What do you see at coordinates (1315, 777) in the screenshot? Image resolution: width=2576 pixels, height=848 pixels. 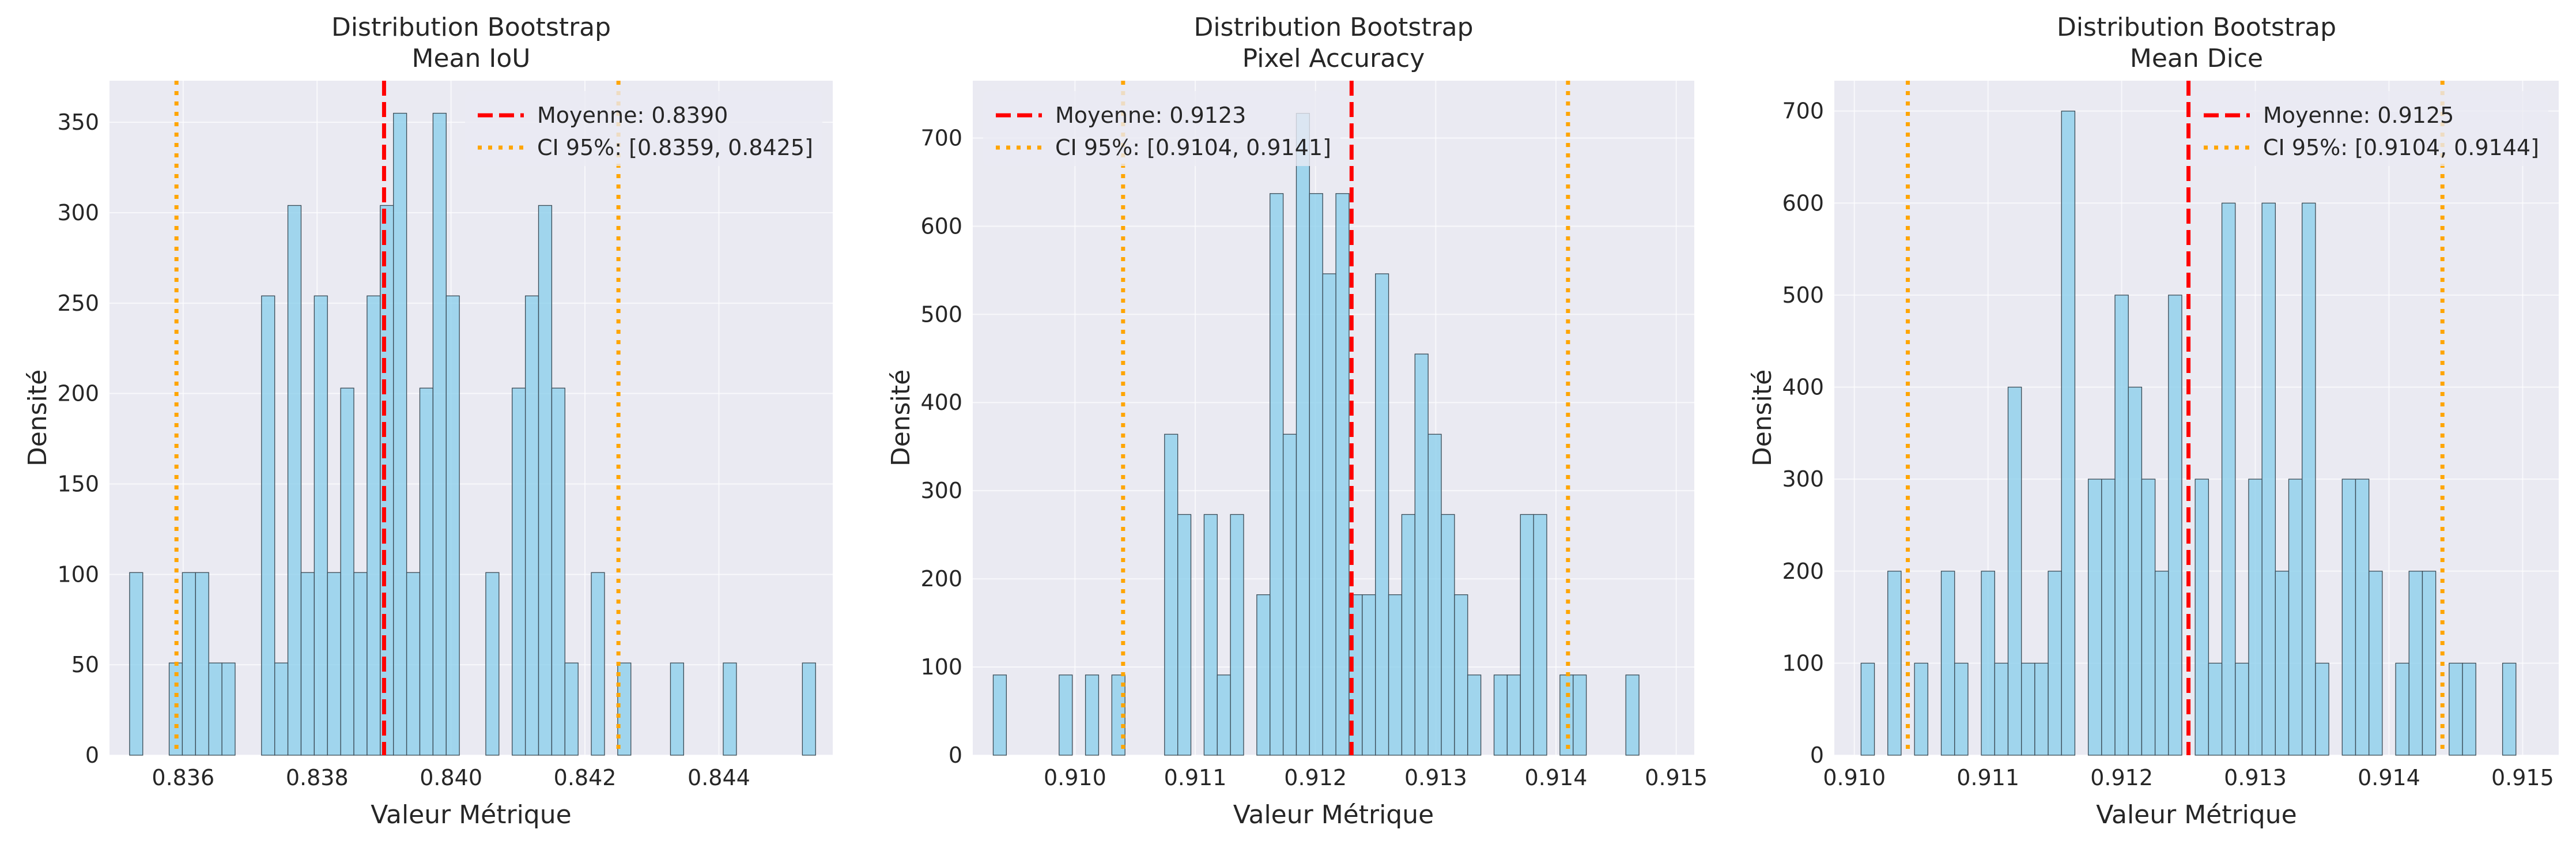 I see `x-tick-label: 0.912` at bounding box center [1315, 777].